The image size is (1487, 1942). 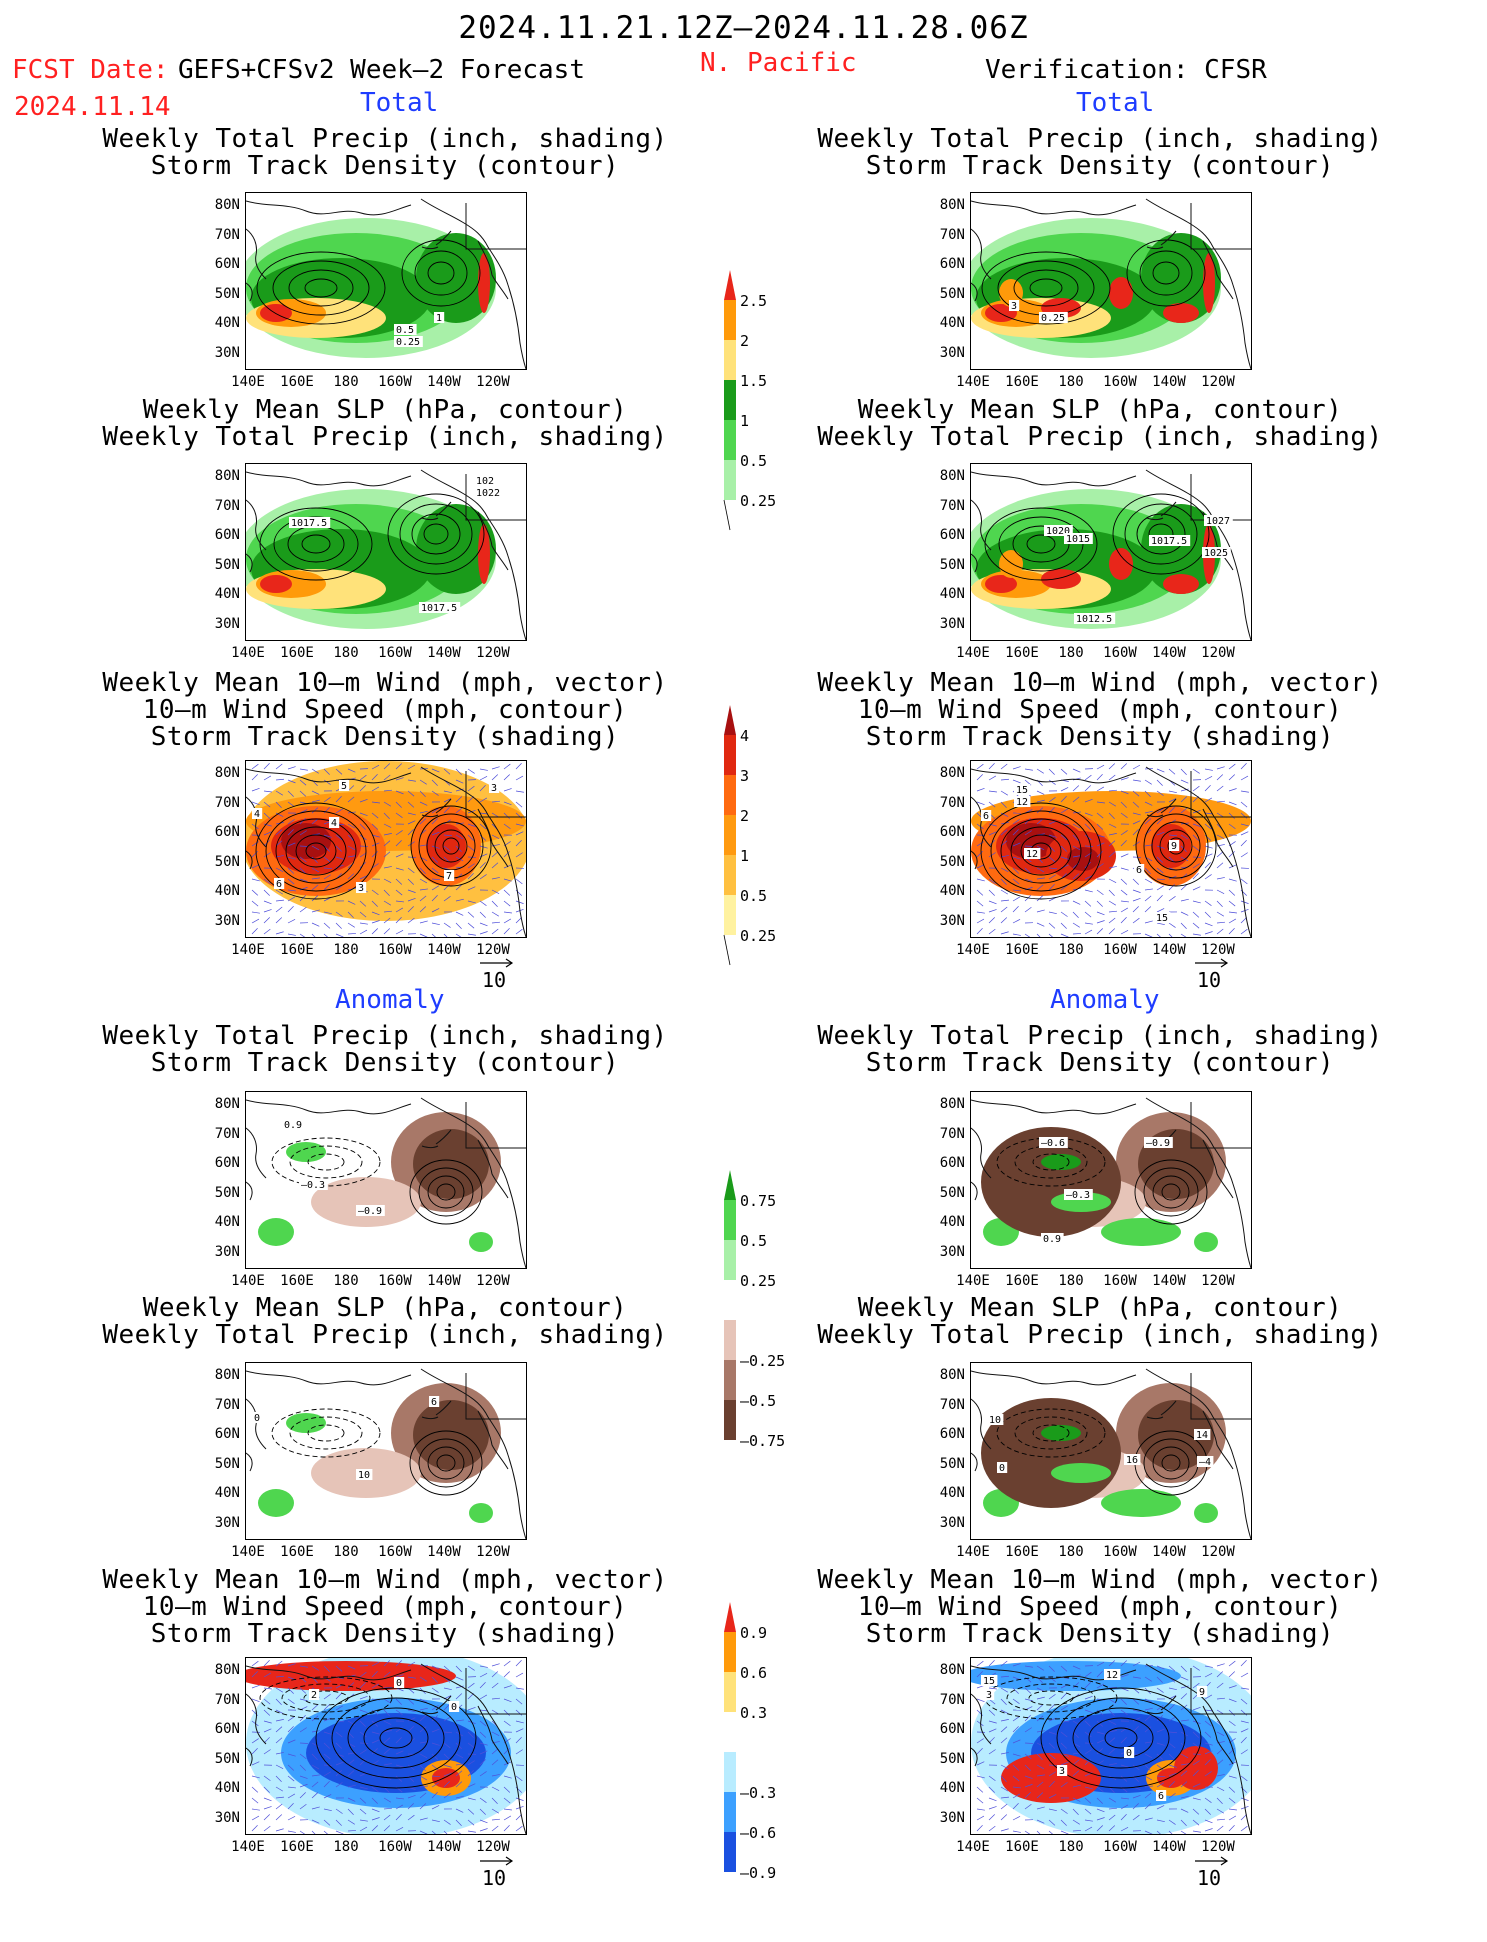 I want to click on colorbar-label: 2, so click(x=744, y=816).